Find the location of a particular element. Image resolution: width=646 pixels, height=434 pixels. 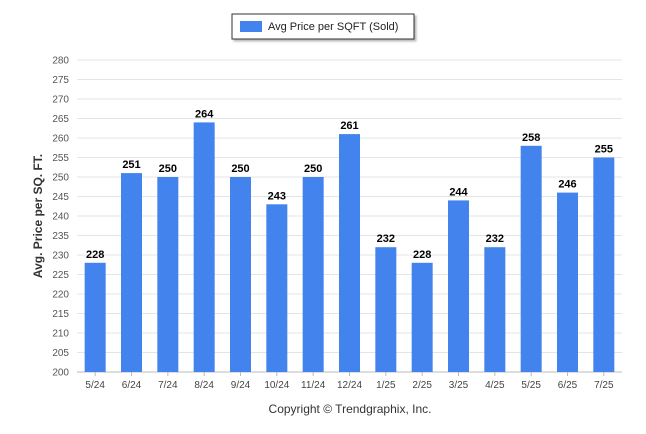

y-tick-label: 280 is located at coordinates (60, 61).